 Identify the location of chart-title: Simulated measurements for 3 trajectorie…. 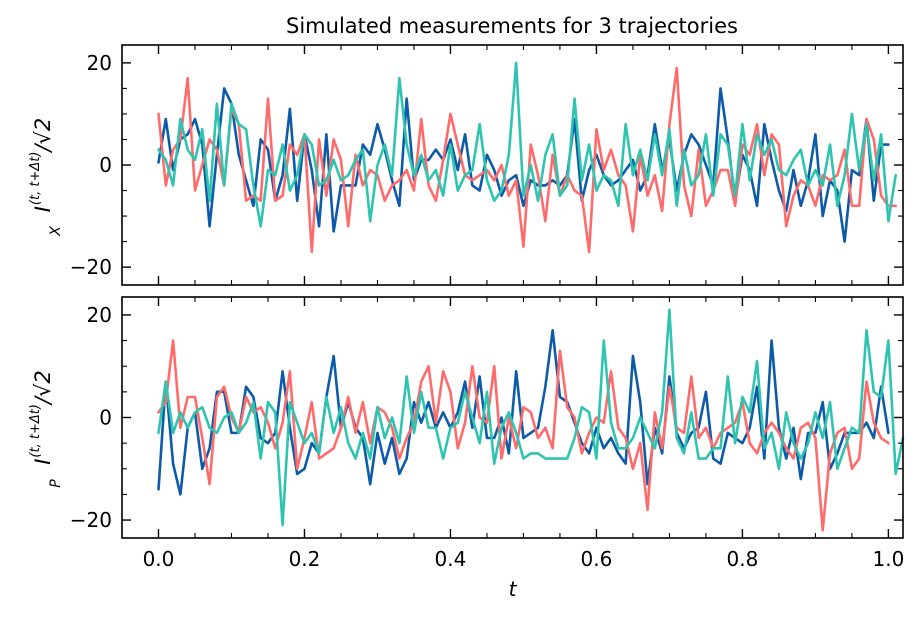
(512, 26).